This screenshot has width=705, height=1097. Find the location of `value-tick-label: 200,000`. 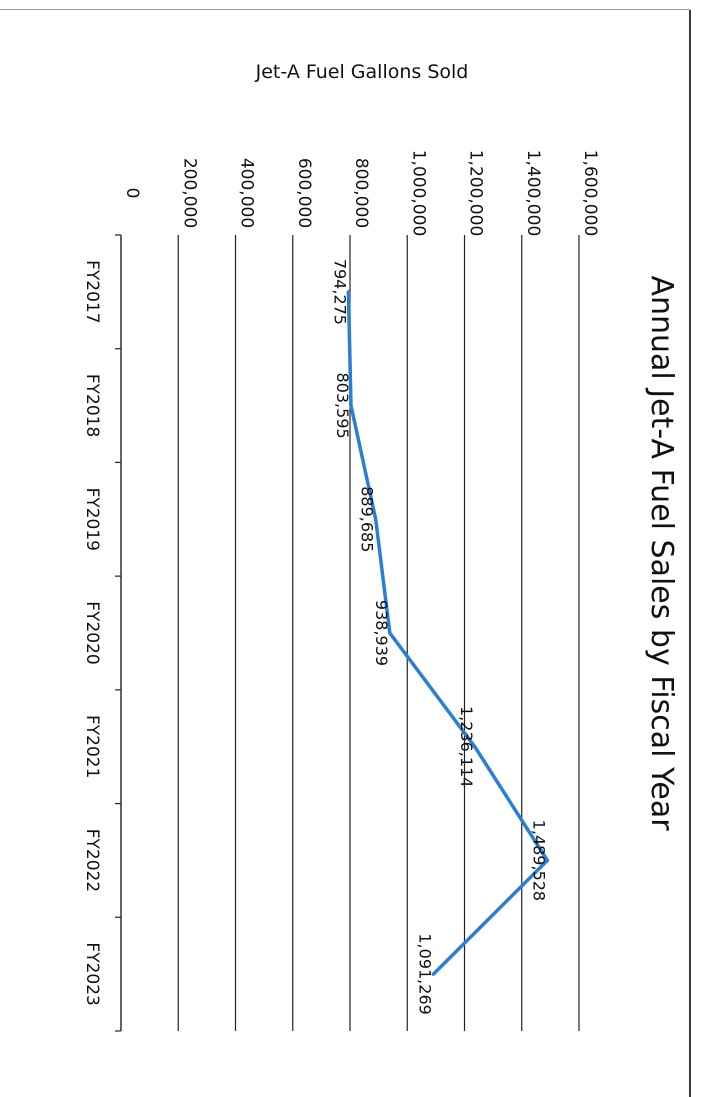

value-tick-label: 200,000 is located at coordinates (189, 193).